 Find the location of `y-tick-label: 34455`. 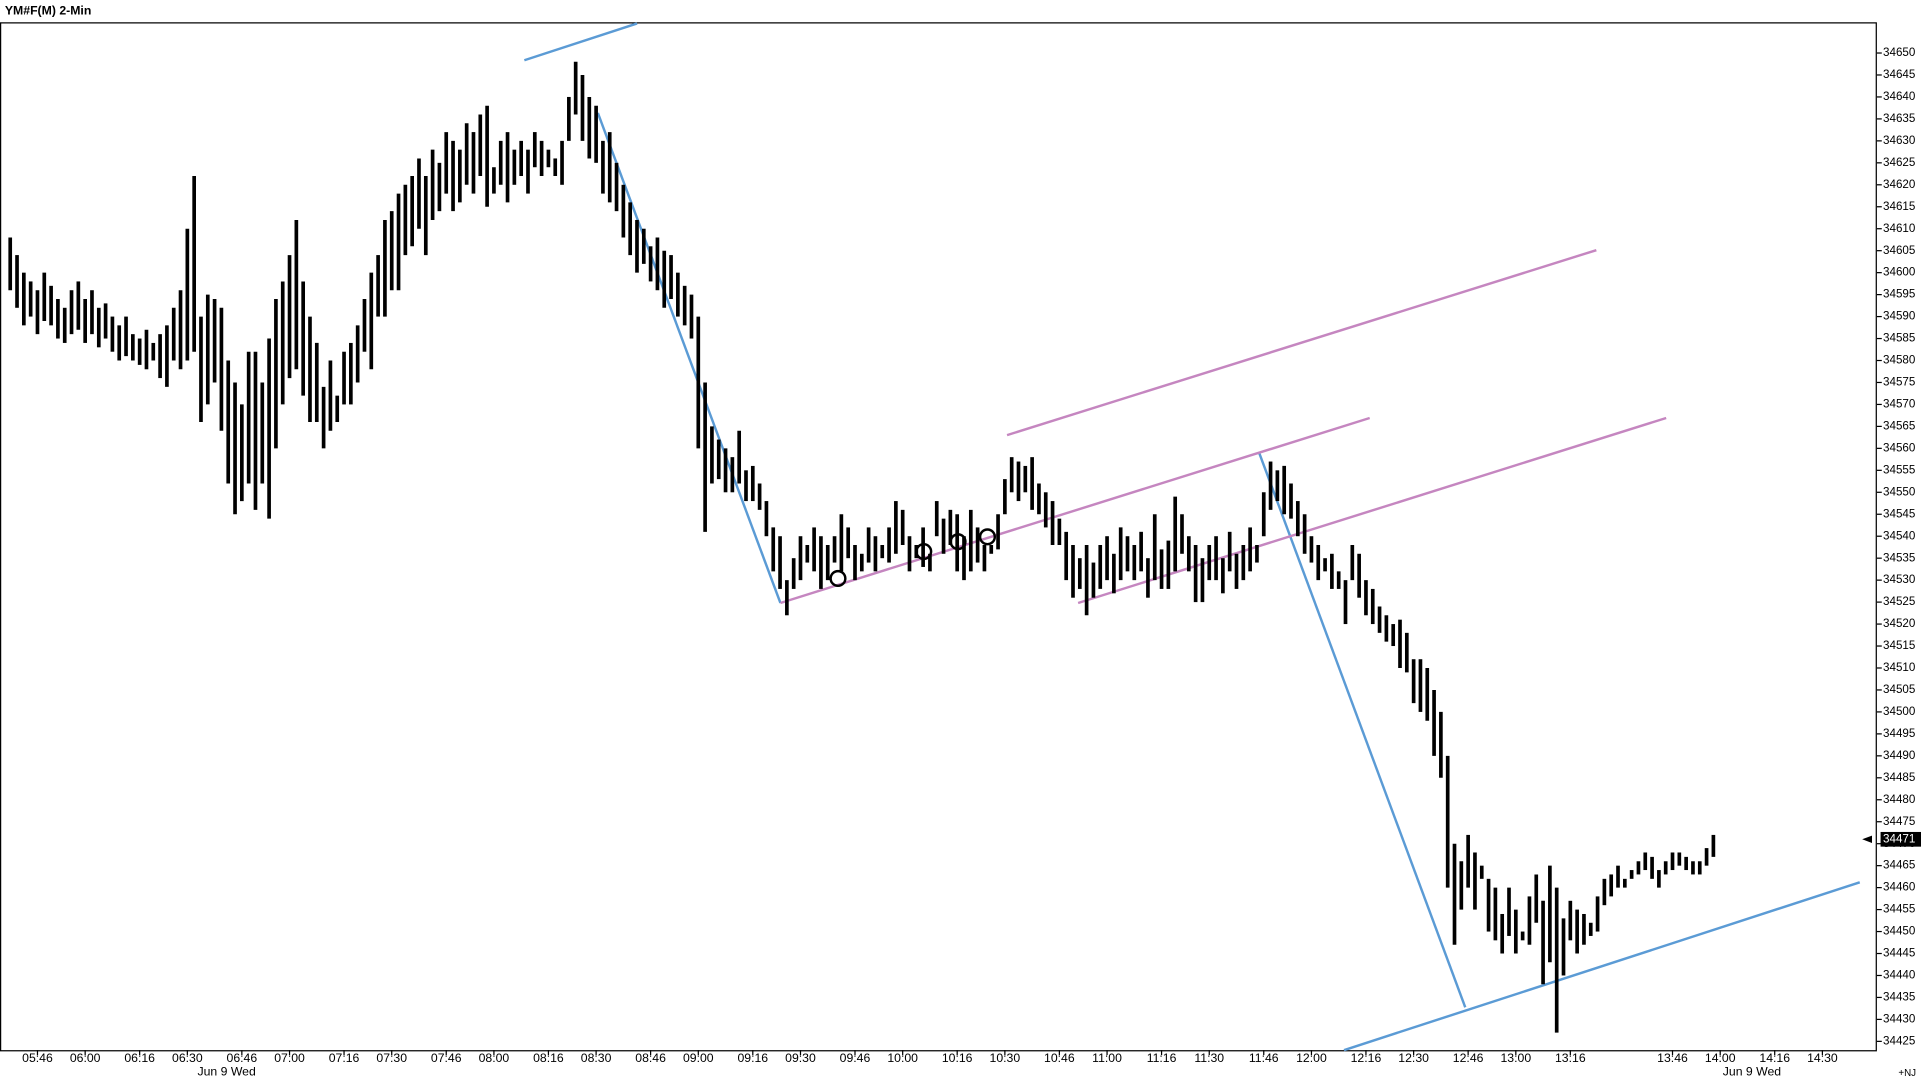

y-tick-label: 34455 is located at coordinates (1899, 909).